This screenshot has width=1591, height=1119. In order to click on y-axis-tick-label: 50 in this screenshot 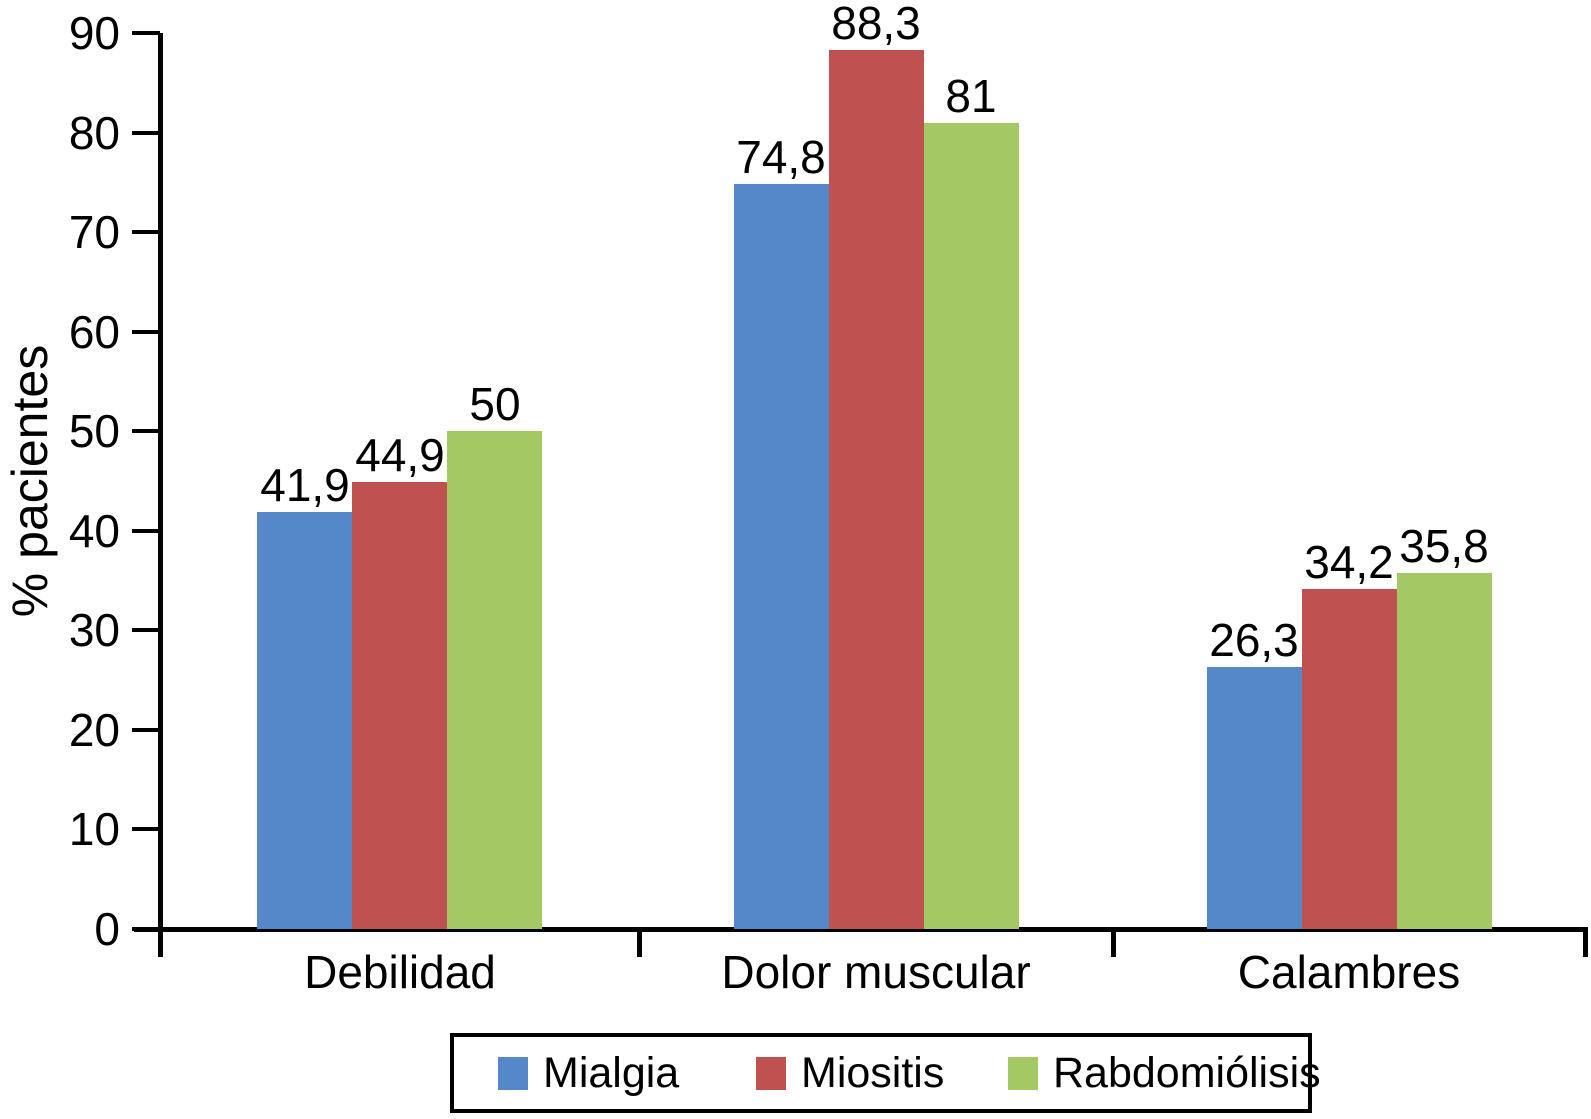, I will do `click(94, 431)`.